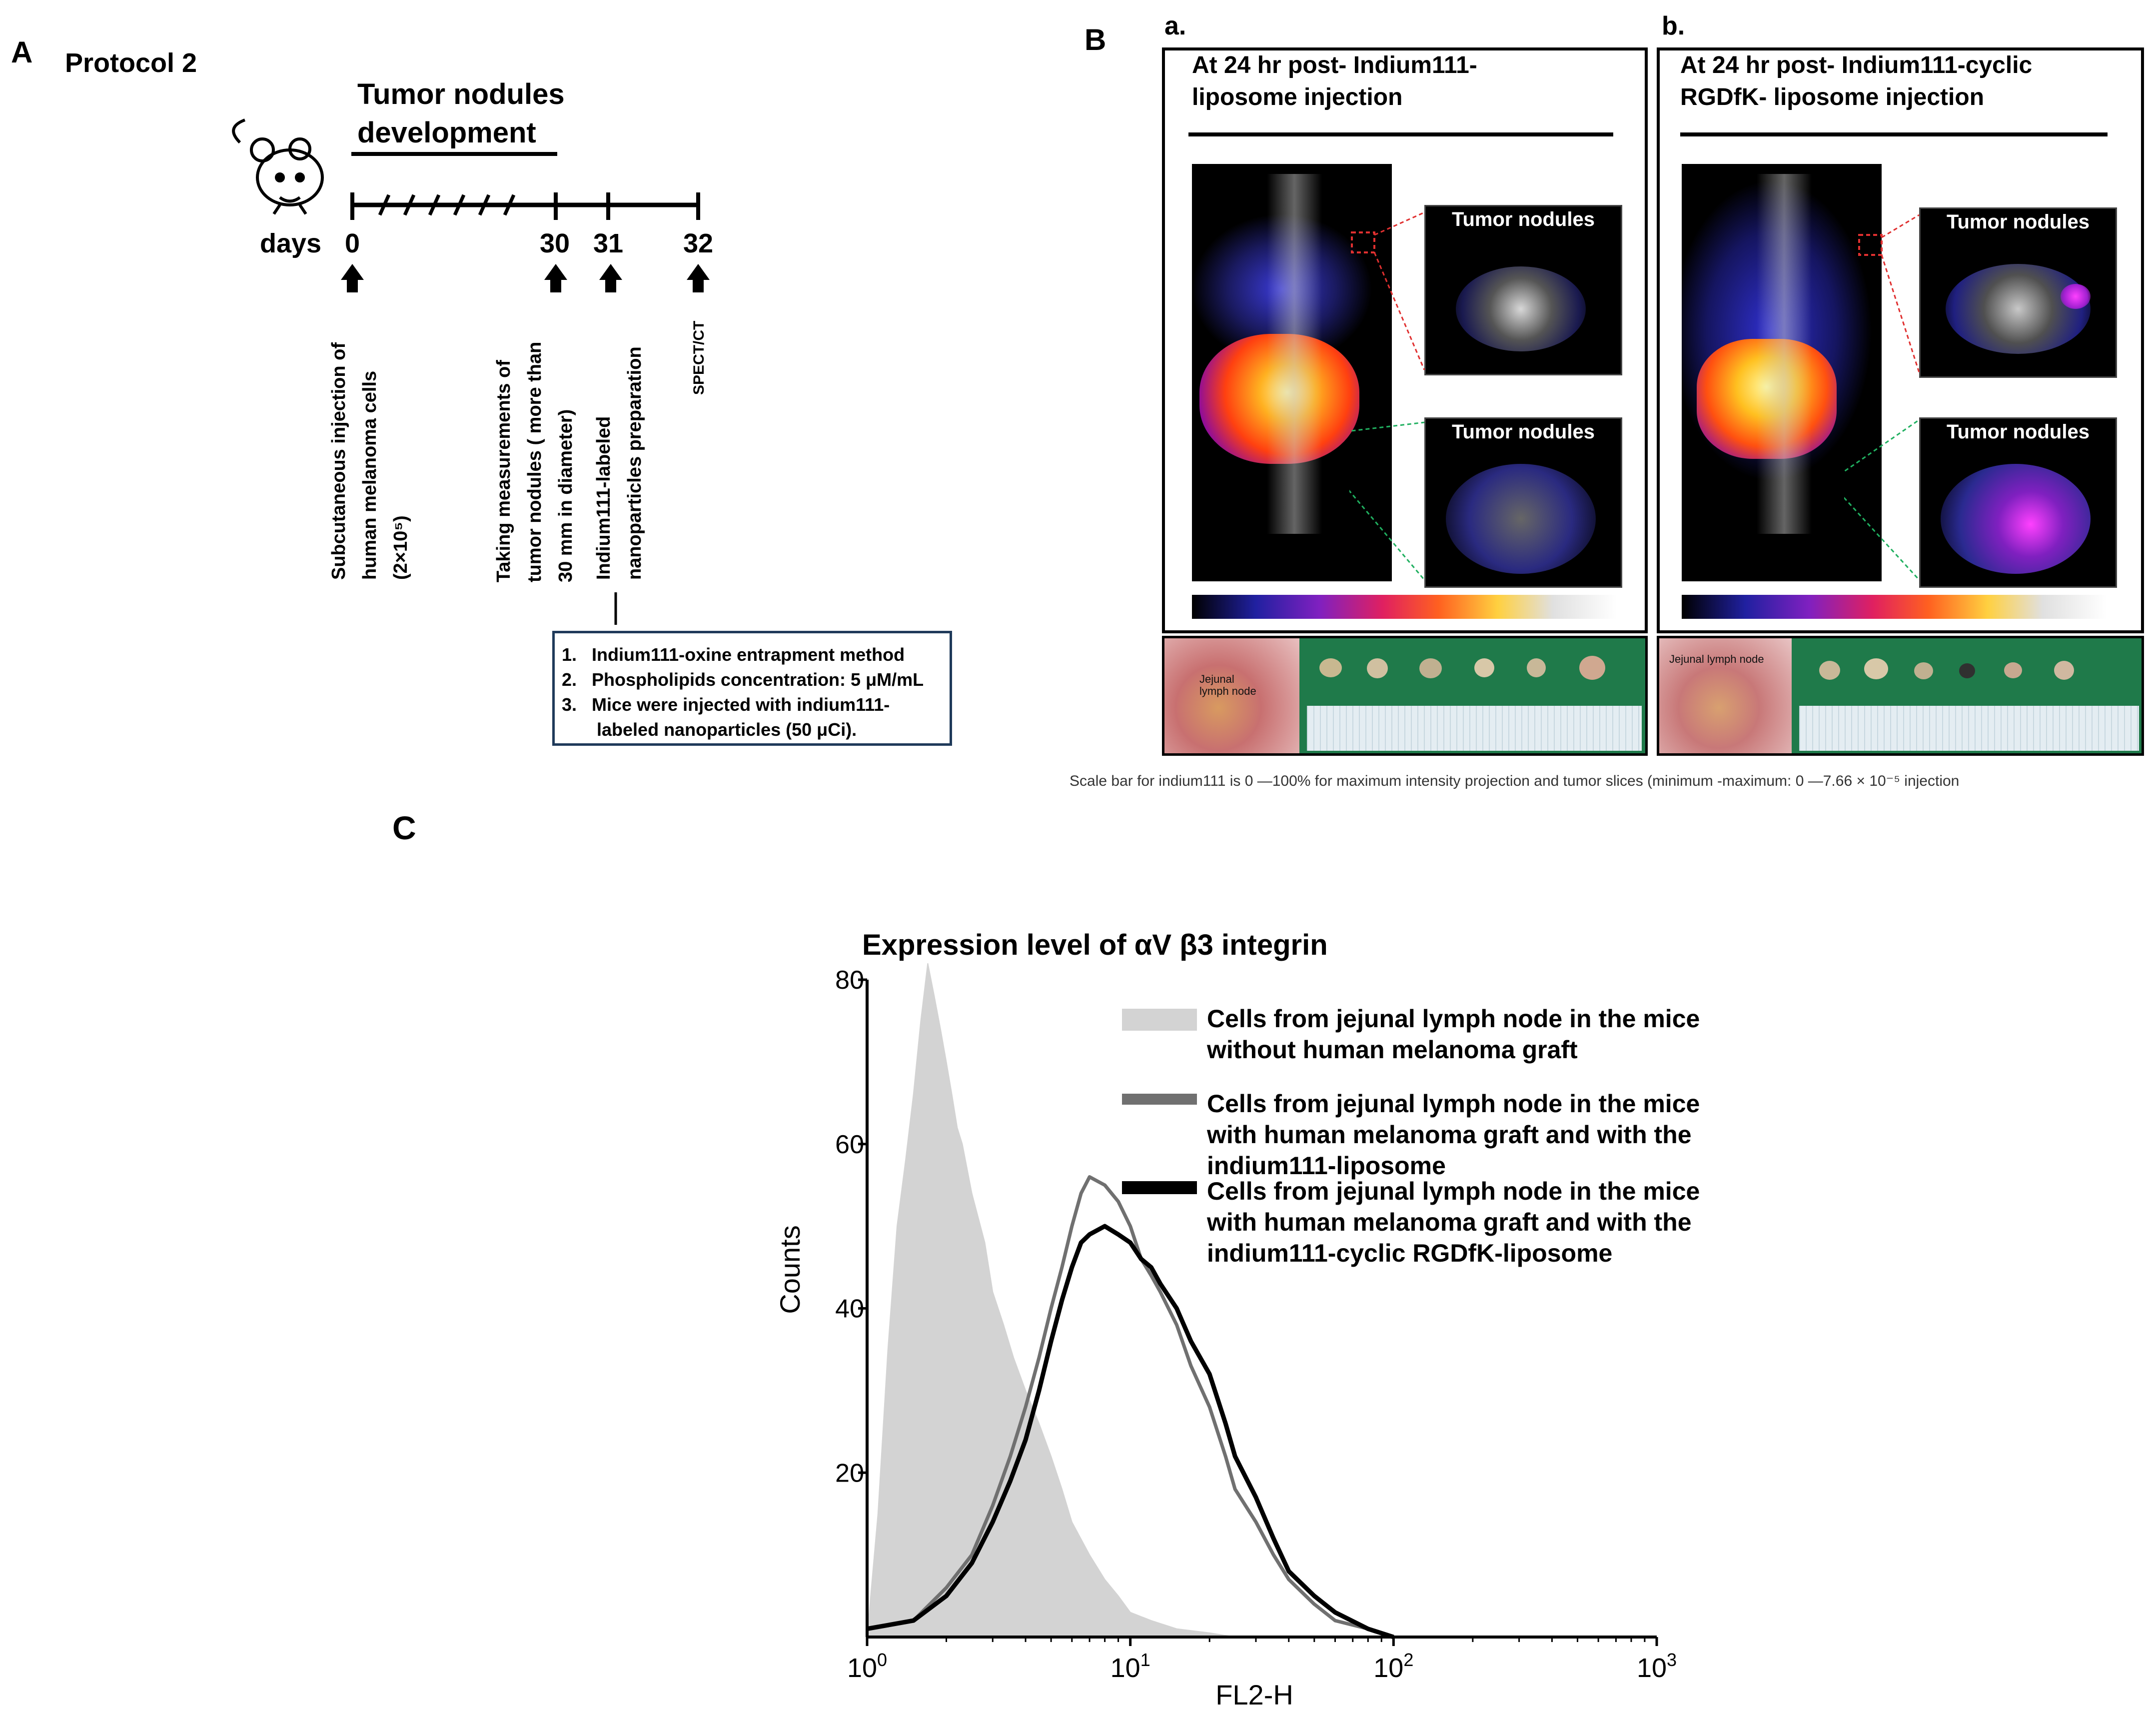  Describe the element at coordinates (447, 205) in the screenshot. I see `hatch-marks` at that location.